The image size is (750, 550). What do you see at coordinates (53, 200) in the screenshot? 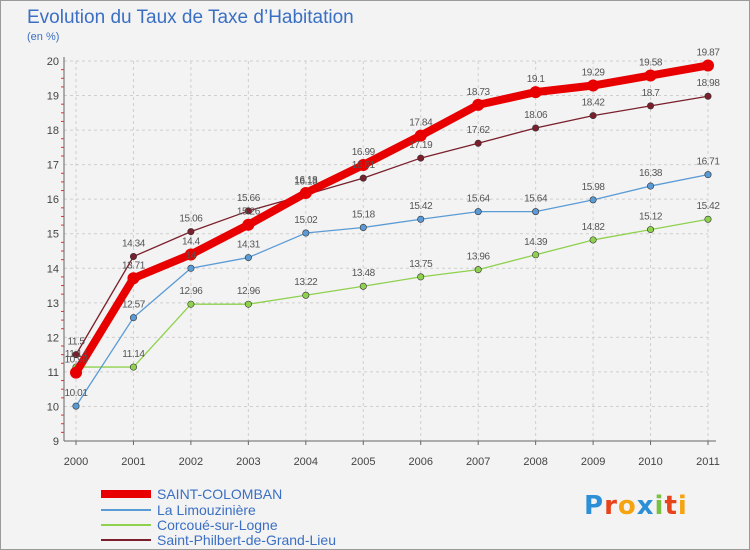
I see `y-tick-label: 16` at bounding box center [53, 200].